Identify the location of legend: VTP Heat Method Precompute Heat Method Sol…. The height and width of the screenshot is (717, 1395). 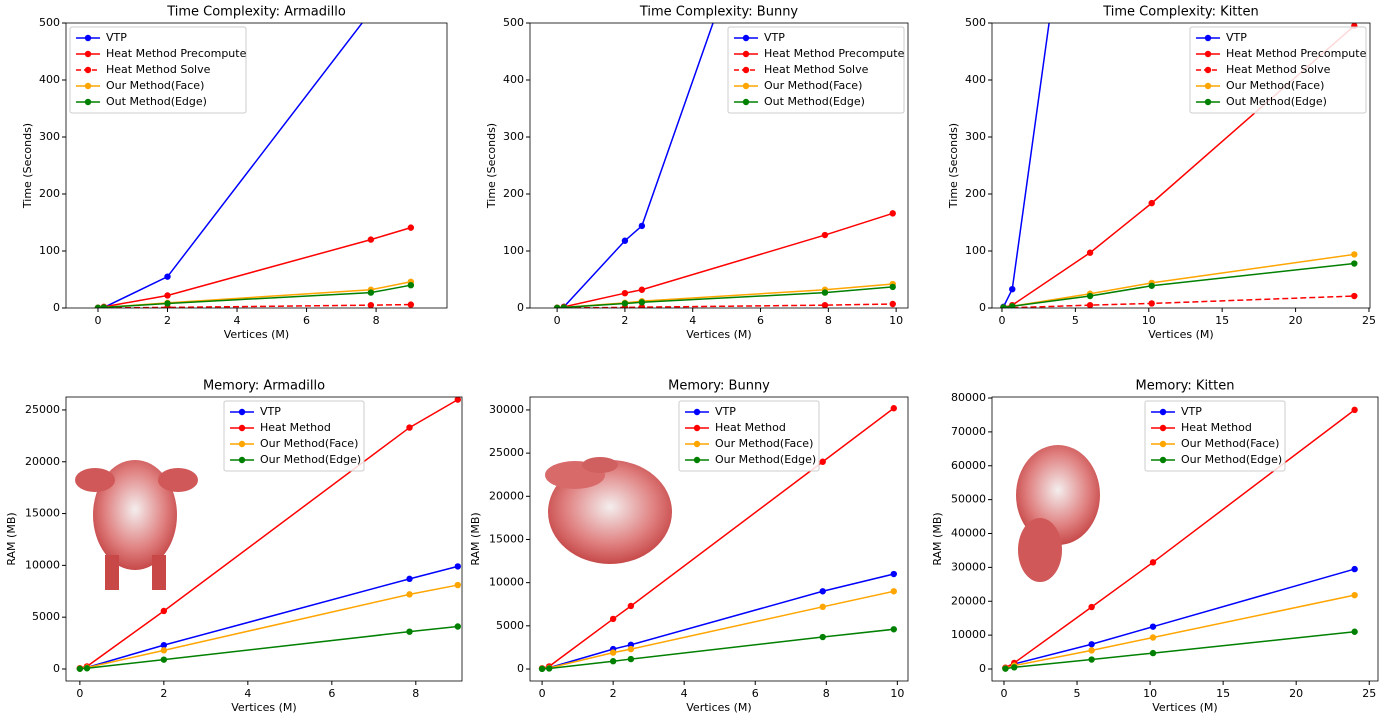
(816, 70).